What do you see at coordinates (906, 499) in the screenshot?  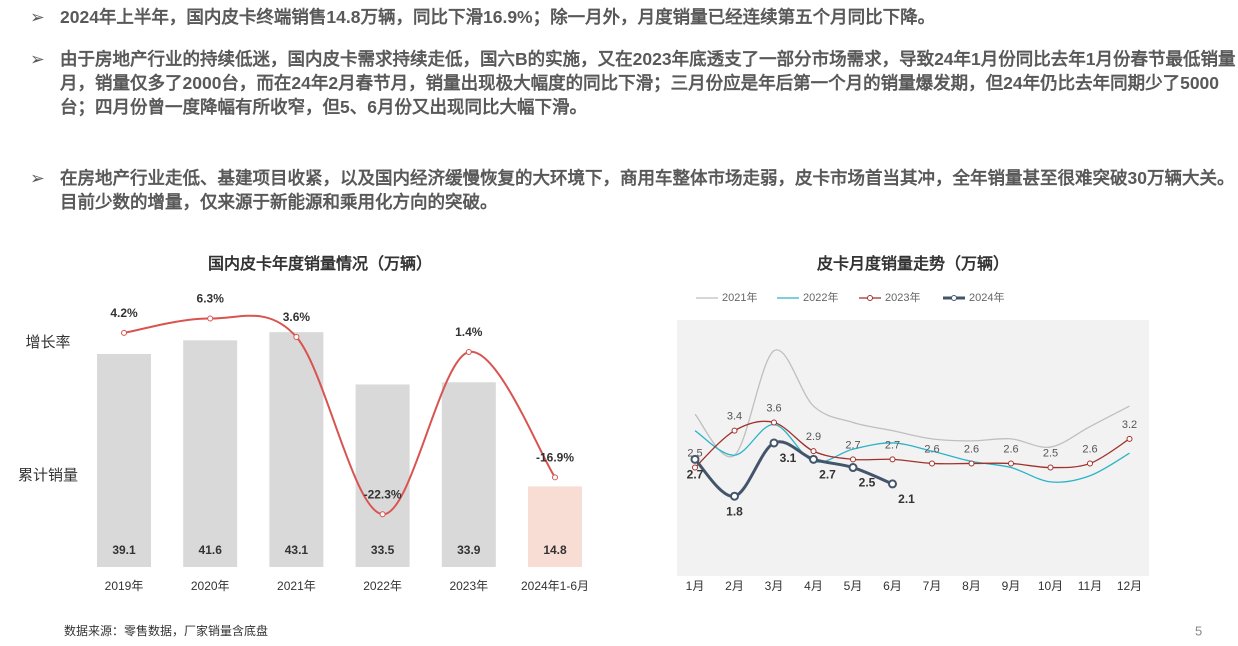 I see `data-label: 2.1` at bounding box center [906, 499].